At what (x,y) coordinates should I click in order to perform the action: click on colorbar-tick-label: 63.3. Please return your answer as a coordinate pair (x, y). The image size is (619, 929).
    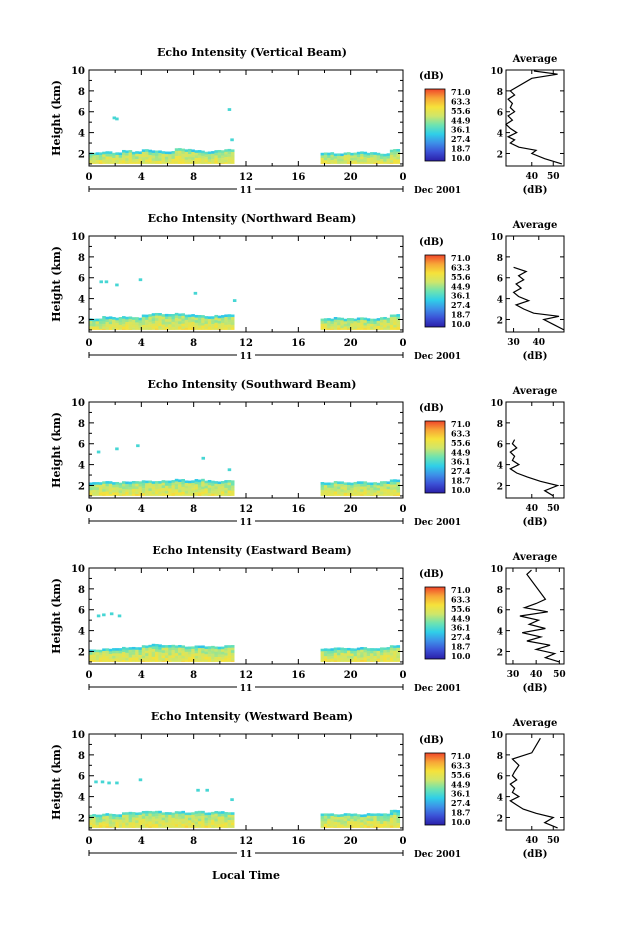
    Looking at the image, I should click on (461, 433).